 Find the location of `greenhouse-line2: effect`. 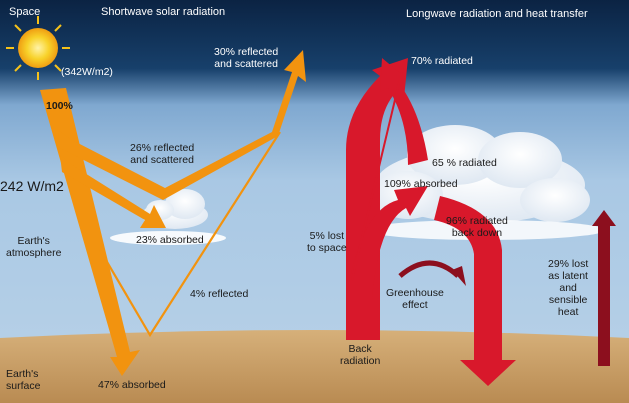

greenhouse-line2: effect is located at coordinates (415, 305).